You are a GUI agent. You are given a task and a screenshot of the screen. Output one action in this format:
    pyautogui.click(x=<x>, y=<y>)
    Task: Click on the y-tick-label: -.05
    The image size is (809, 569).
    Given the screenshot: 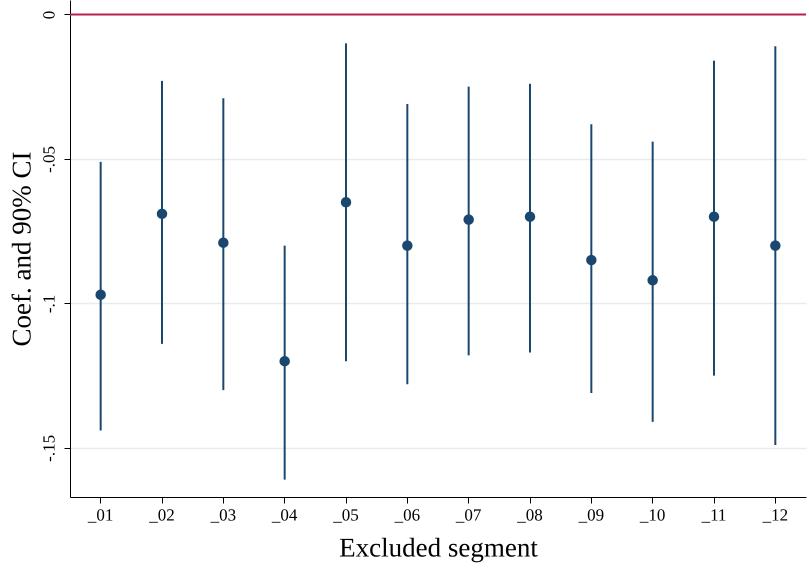 What is the action you would take?
    pyautogui.click(x=49, y=159)
    